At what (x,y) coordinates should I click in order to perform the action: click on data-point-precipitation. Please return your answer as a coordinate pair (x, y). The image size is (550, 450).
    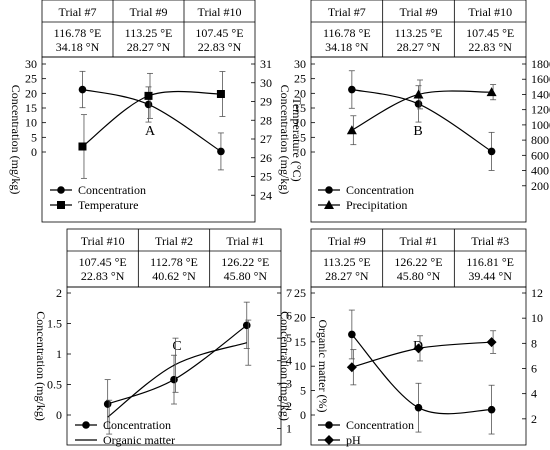
    Looking at the image, I should click on (418, 94).